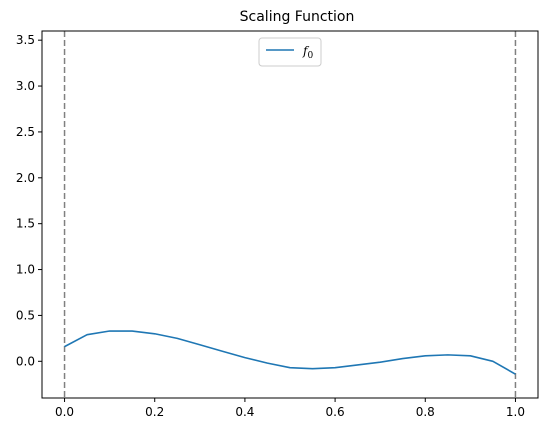 Image resolution: width=547 pixels, height=433 pixels. Describe the element at coordinates (515, 412) in the screenshot. I see `x-tick-label: 1.0` at that location.